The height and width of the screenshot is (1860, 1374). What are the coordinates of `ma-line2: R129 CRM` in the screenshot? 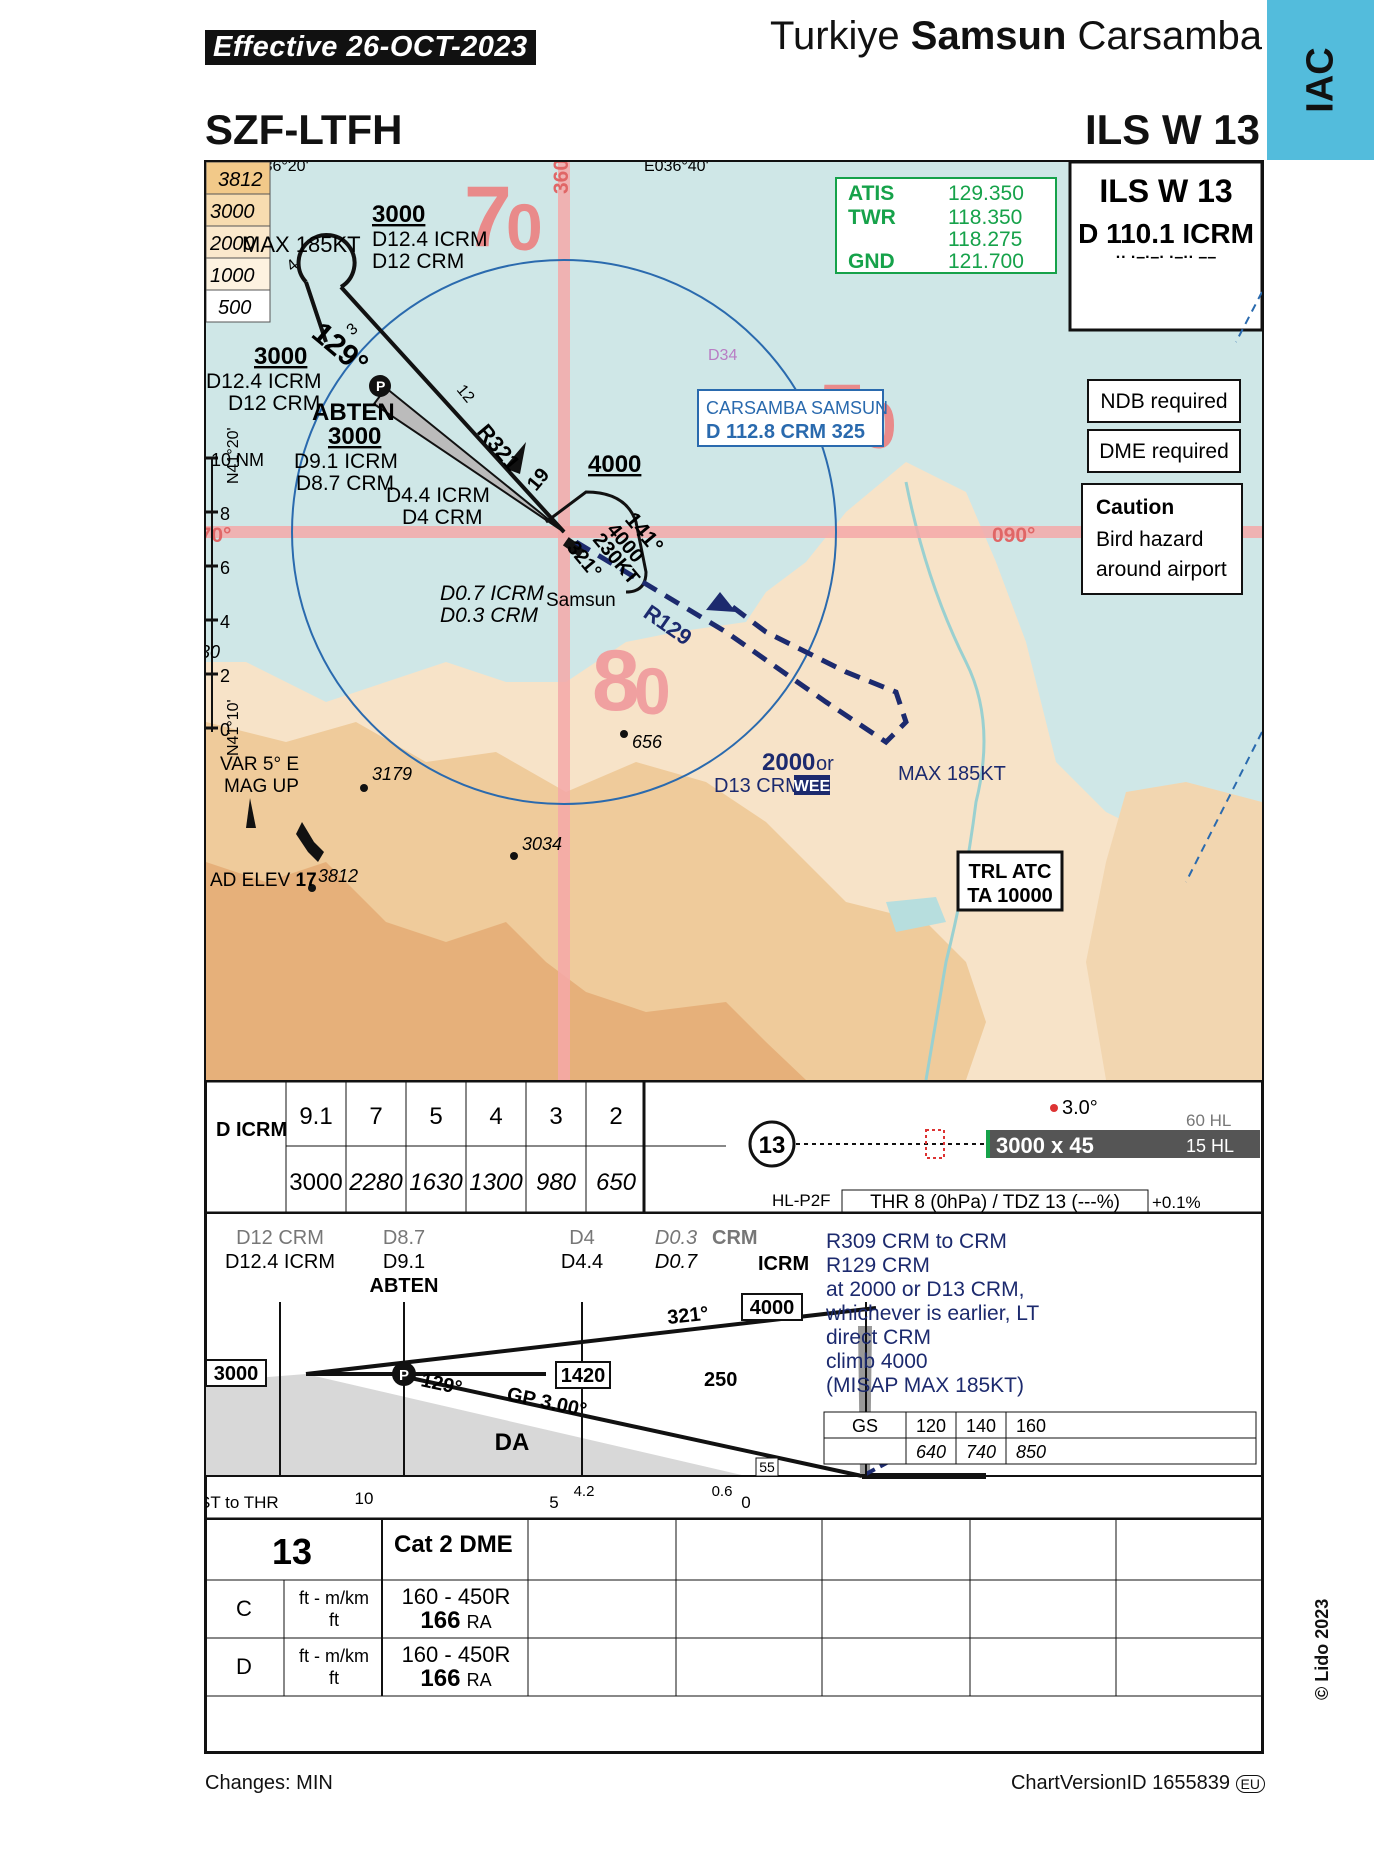 It's located at (878, 1265).